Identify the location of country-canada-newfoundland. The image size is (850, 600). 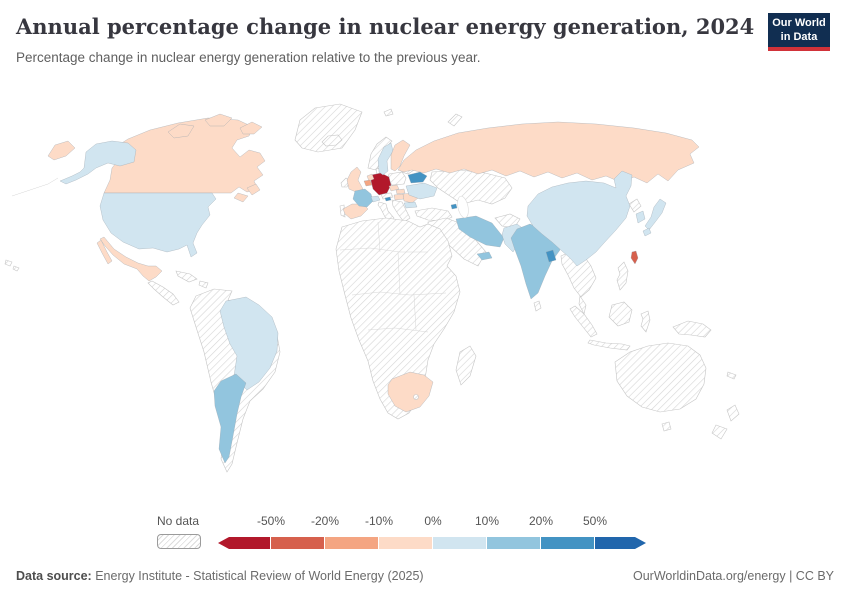
(253, 189).